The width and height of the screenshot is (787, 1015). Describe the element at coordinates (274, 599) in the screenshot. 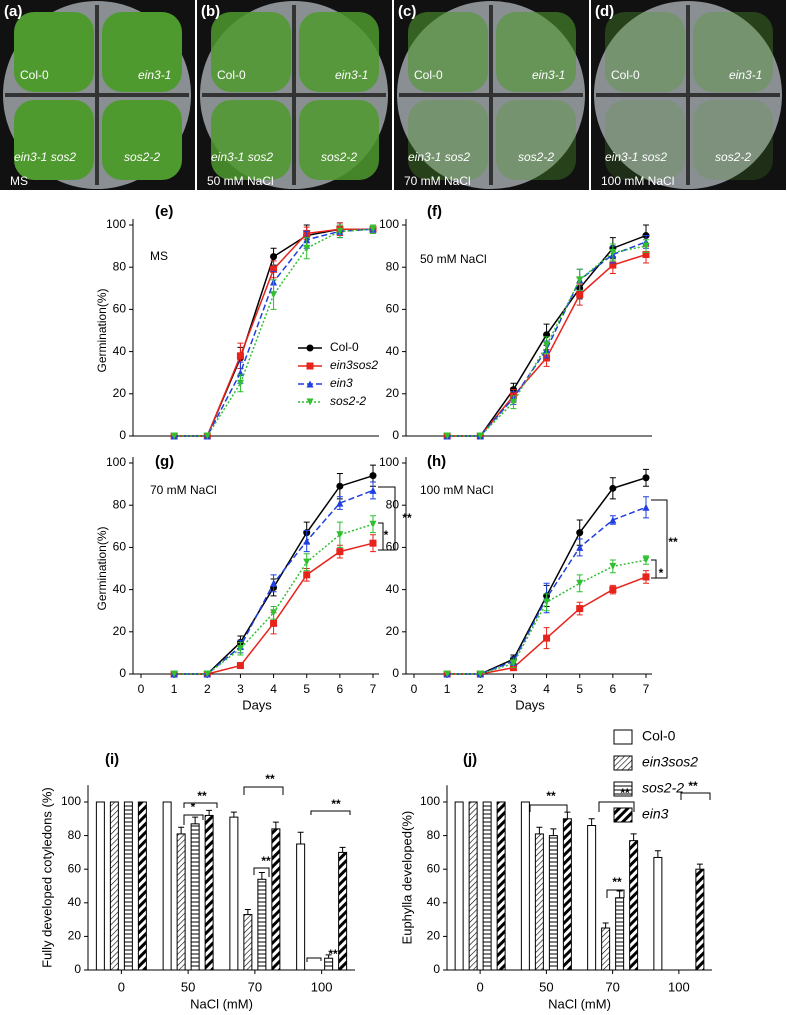

I see `series-line` at that location.